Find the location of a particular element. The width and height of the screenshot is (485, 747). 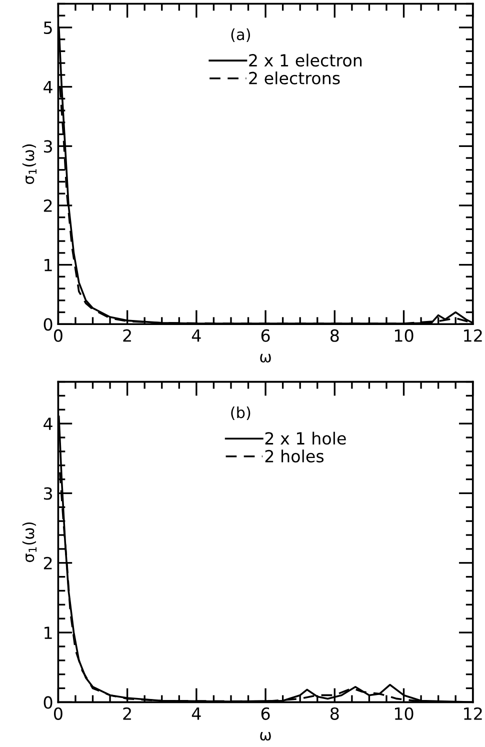

annotation: (b) is located at coordinates (240, 413).